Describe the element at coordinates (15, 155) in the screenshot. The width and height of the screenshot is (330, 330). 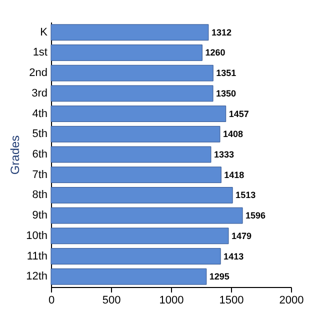
I see `y-axis-title: Grades` at that location.